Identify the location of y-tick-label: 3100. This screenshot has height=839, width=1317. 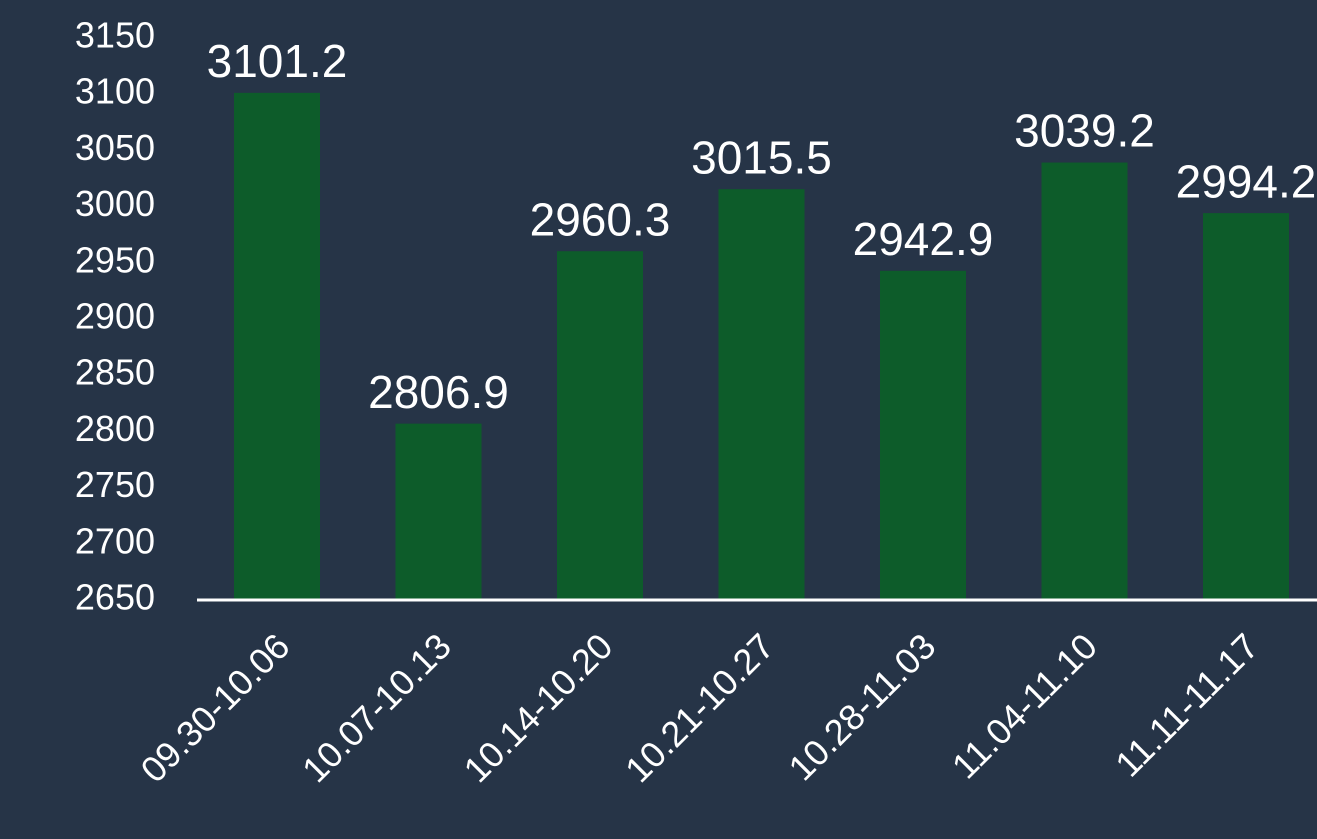
(115, 91).